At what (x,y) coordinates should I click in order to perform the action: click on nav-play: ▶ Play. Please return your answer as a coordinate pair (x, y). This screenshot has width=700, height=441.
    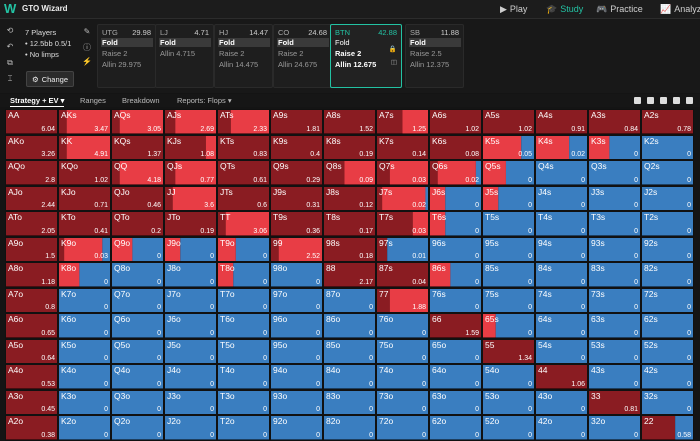
    Looking at the image, I should click on (513, 9).